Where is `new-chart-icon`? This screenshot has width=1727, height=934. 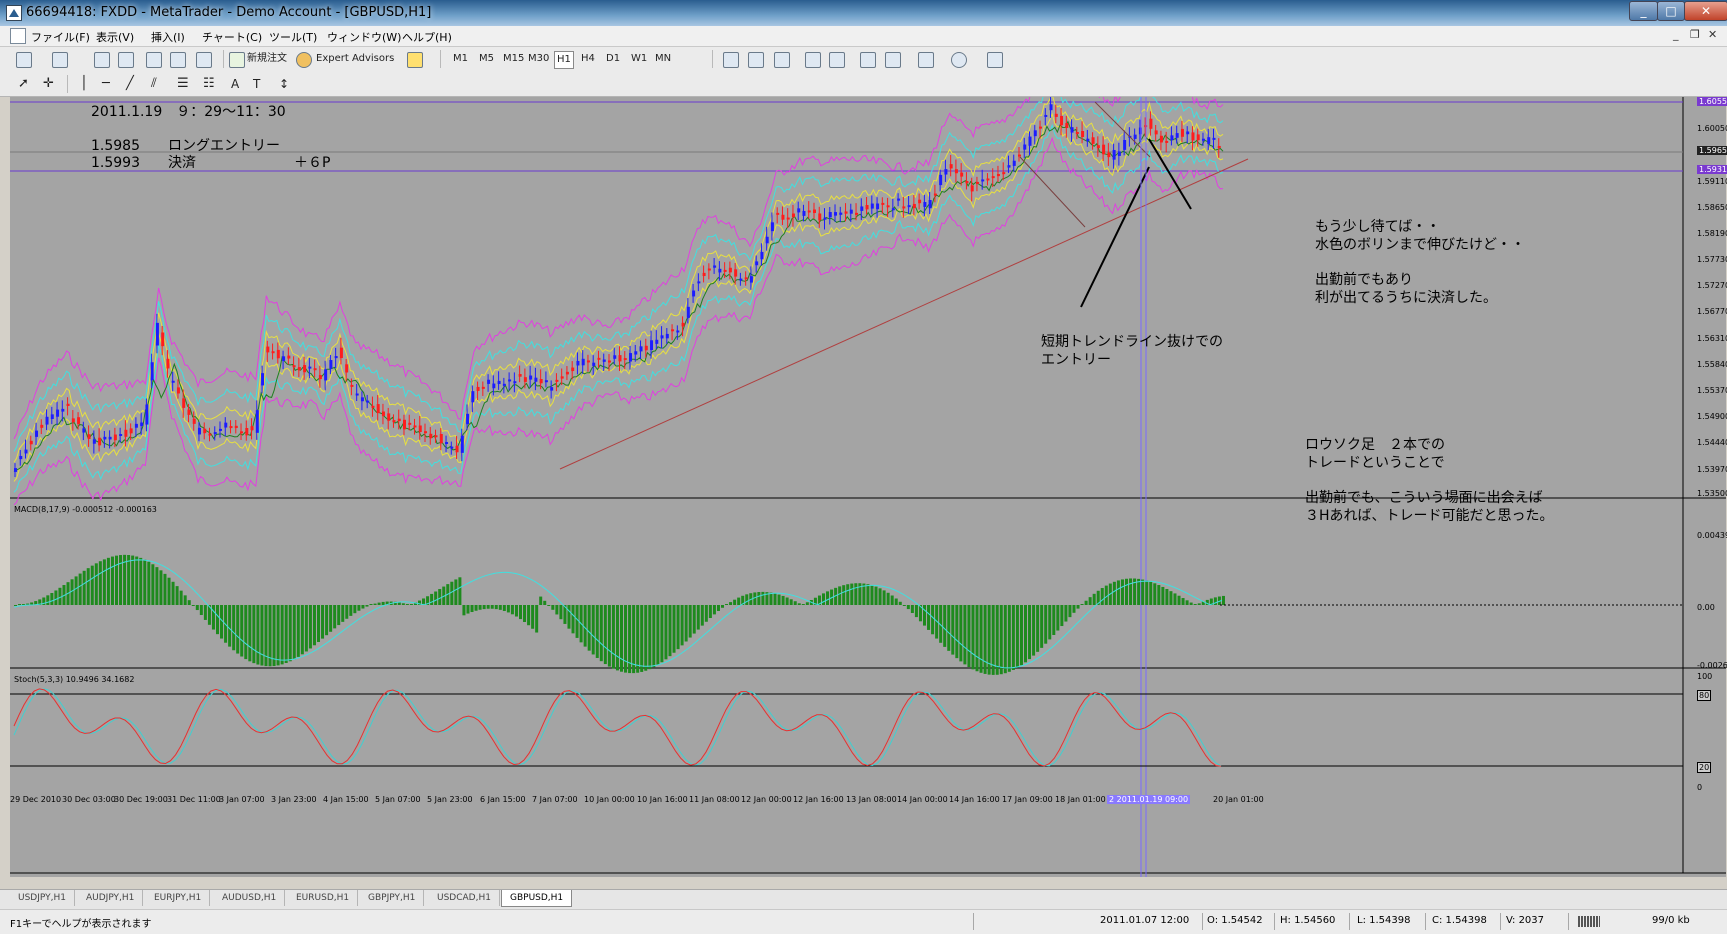 new-chart-icon is located at coordinates (24, 60).